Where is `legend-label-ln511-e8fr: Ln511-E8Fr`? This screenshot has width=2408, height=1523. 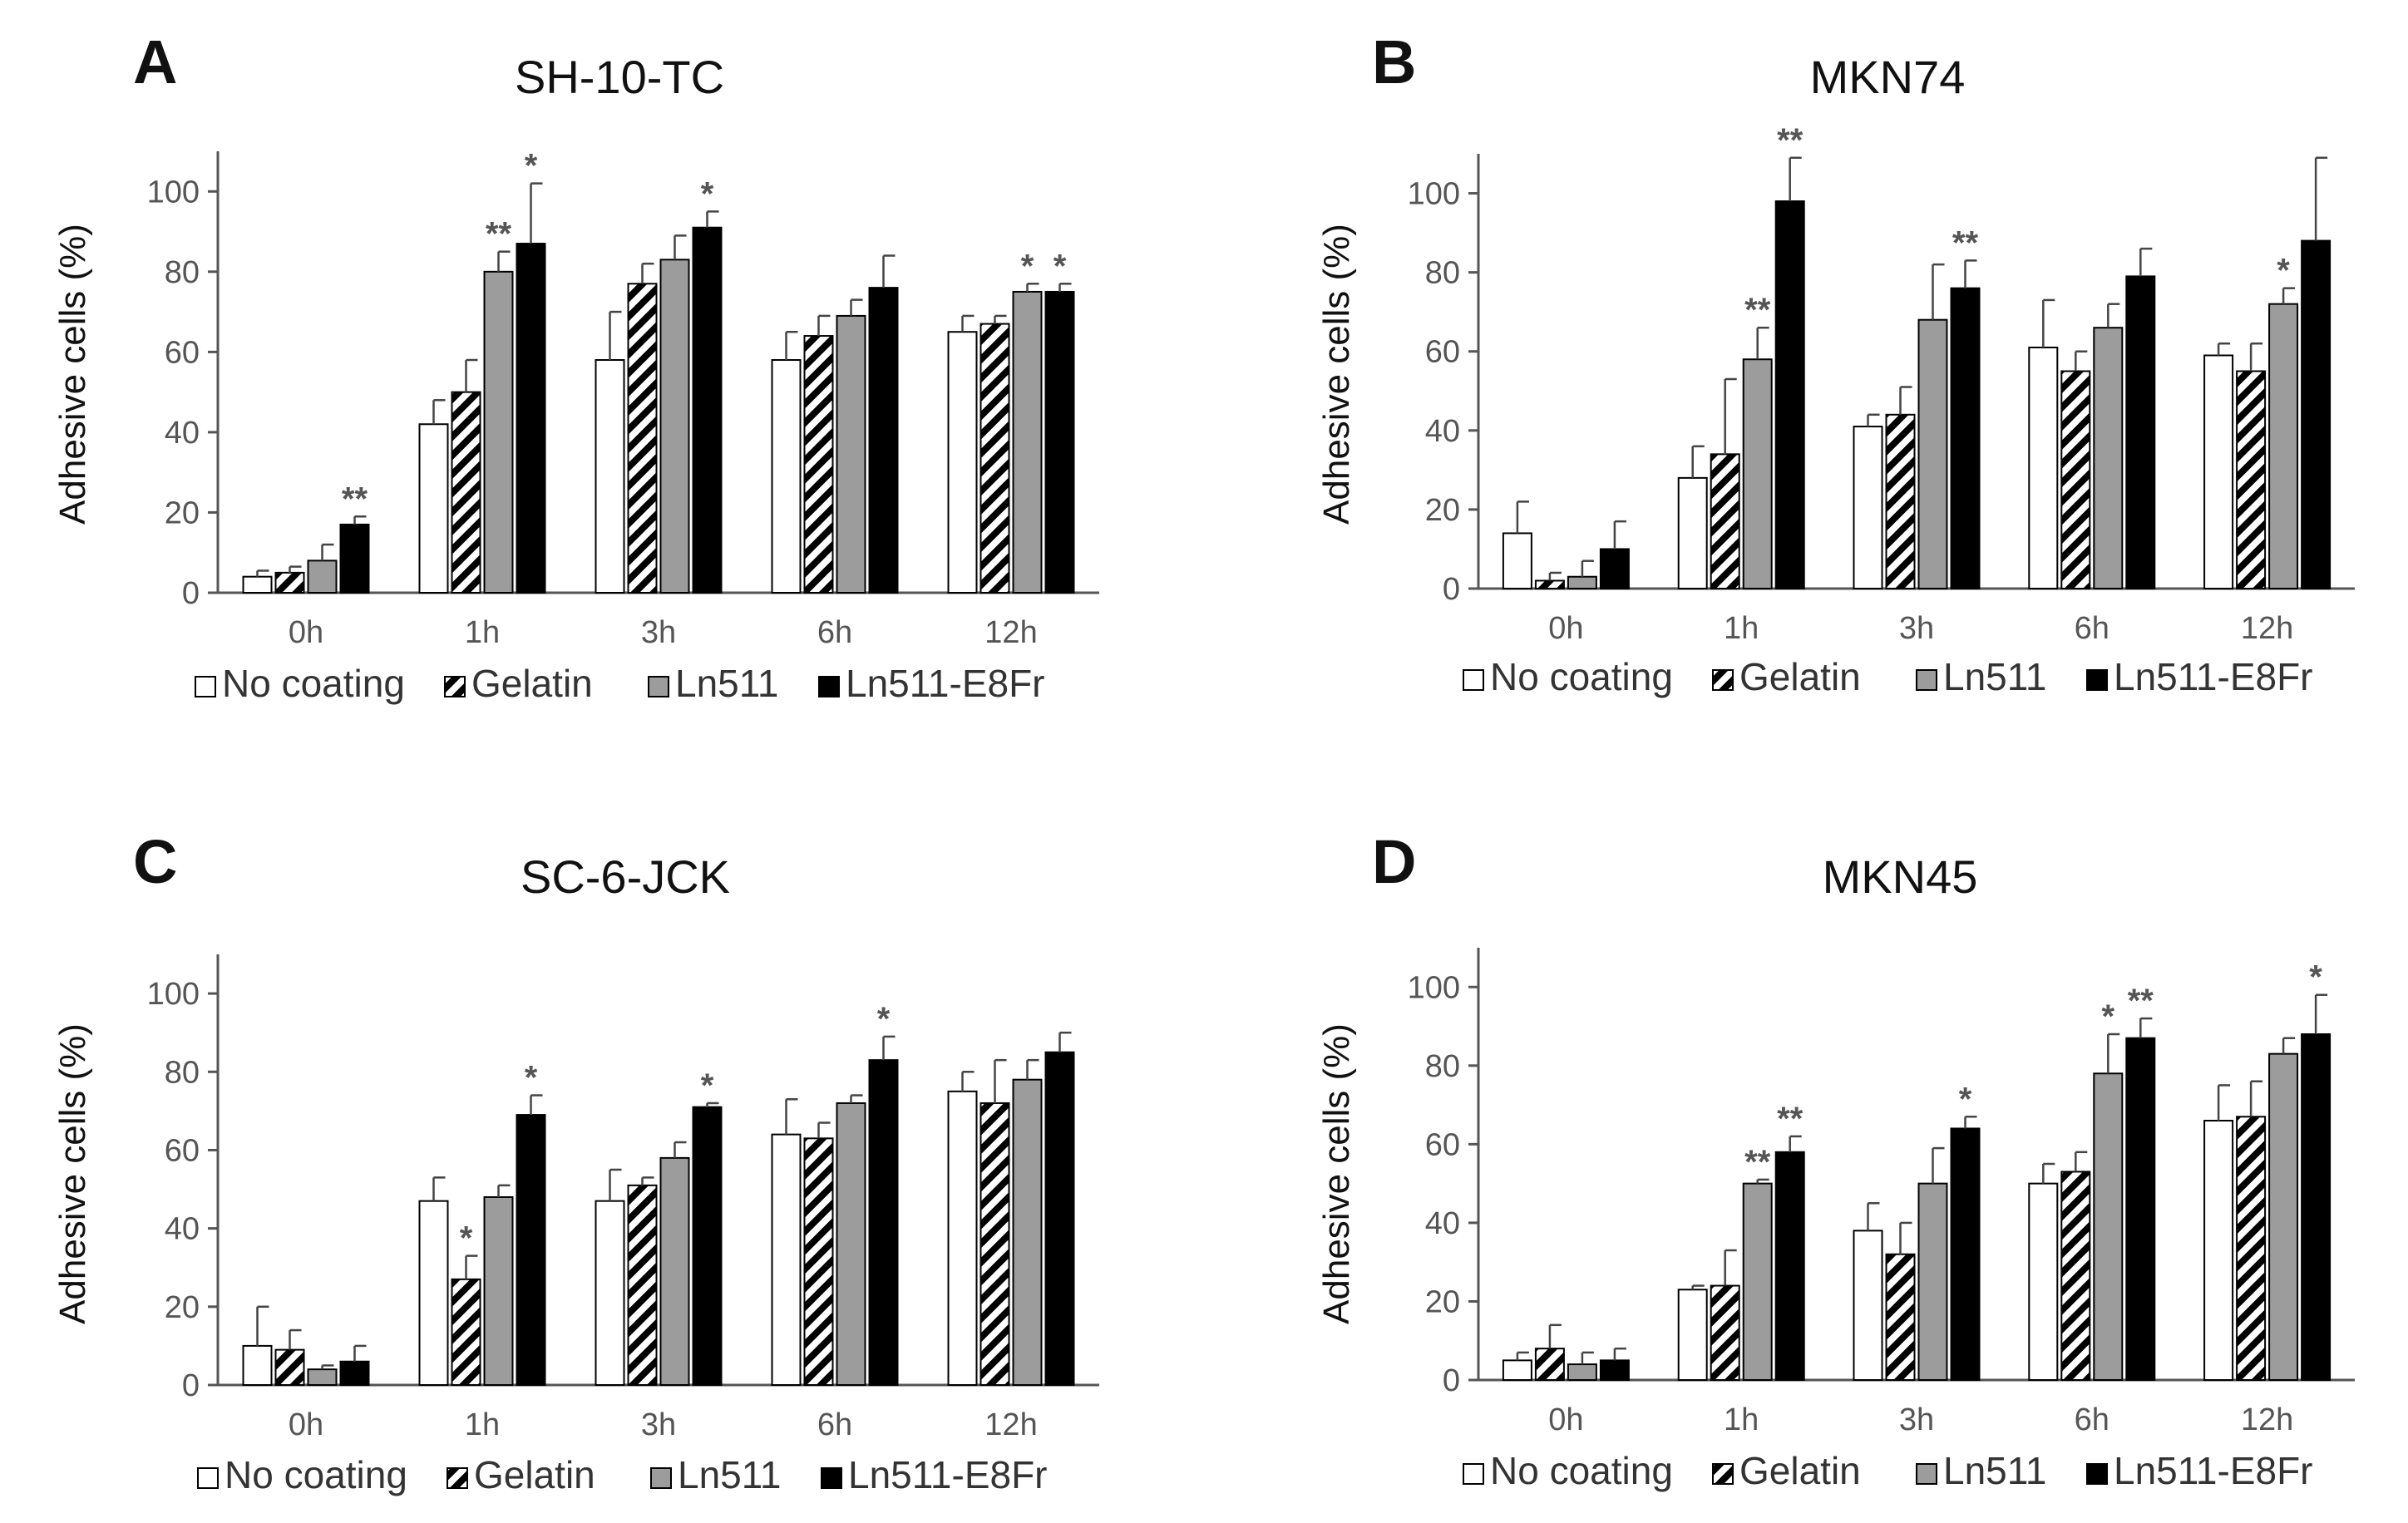
legend-label-ln511-e8fr: Ln511-E8Fr is located at coordinates (2214, 676).